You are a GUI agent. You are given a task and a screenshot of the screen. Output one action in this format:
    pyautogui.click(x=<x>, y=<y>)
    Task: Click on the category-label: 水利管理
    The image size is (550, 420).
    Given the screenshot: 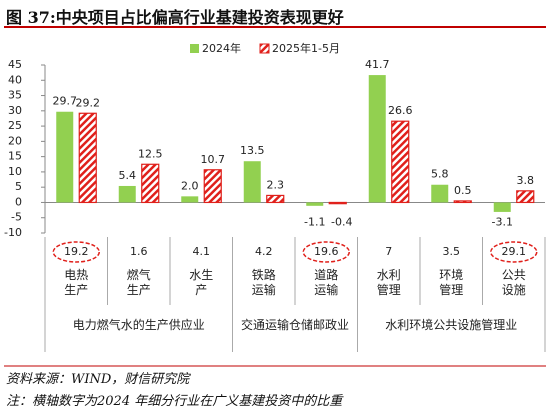 What is the action you would take?
    pyautogui.click(x=388, y=282)
    